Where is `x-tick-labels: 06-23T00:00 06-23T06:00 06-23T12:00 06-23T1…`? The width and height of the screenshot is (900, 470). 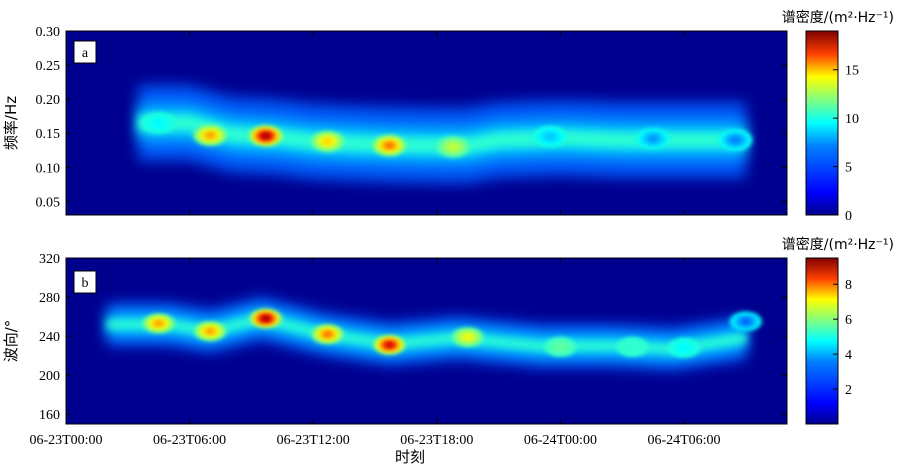 x-tick-labels: 06-23T00:00 06-23T06:00 06-23T12:00 06-23T1… is located at coordinates (374, 440).